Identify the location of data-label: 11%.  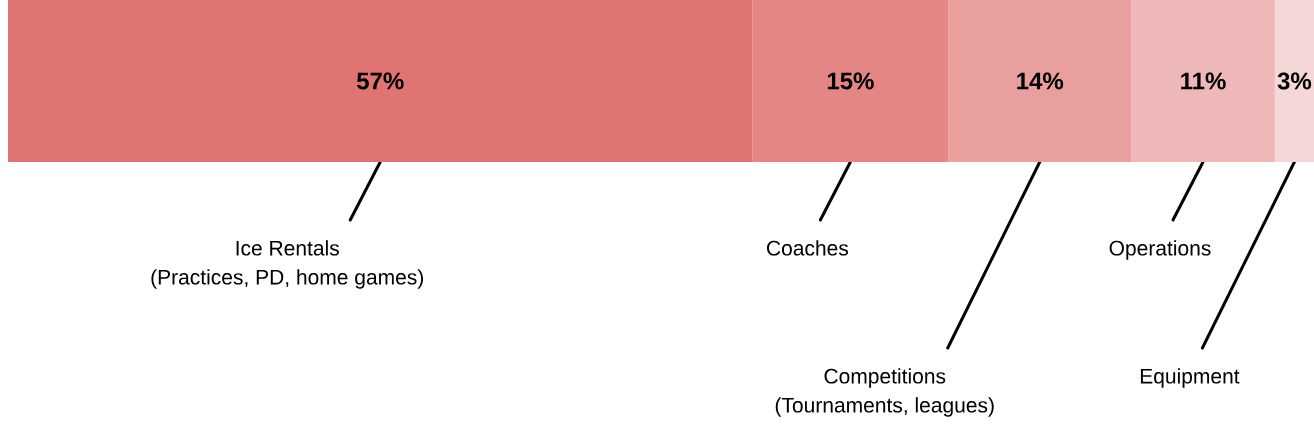
(1203, 81).